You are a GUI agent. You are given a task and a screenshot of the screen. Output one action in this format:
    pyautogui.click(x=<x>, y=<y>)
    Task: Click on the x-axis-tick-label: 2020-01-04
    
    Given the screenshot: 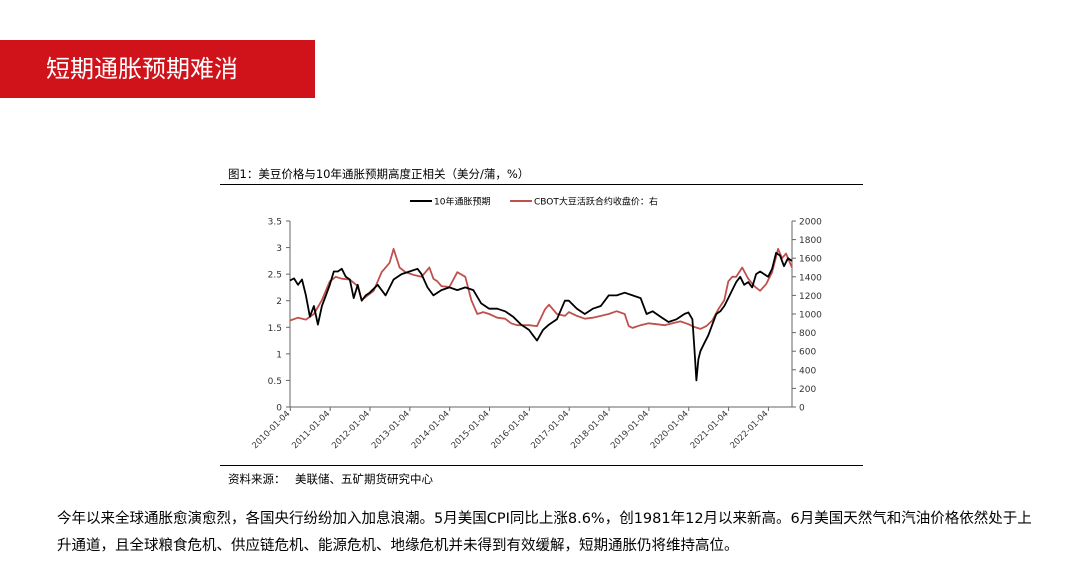 What is the action you would take?
    pyautogui.click(x=670, y=430)
    